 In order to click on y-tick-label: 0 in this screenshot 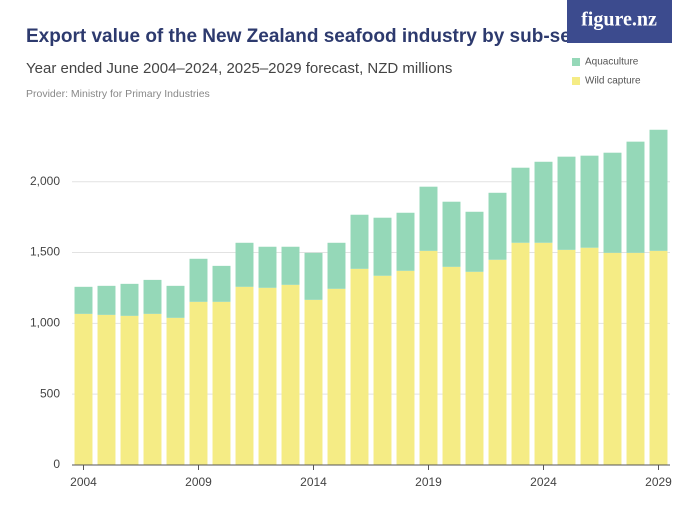, I will do `click(56, 464)`.